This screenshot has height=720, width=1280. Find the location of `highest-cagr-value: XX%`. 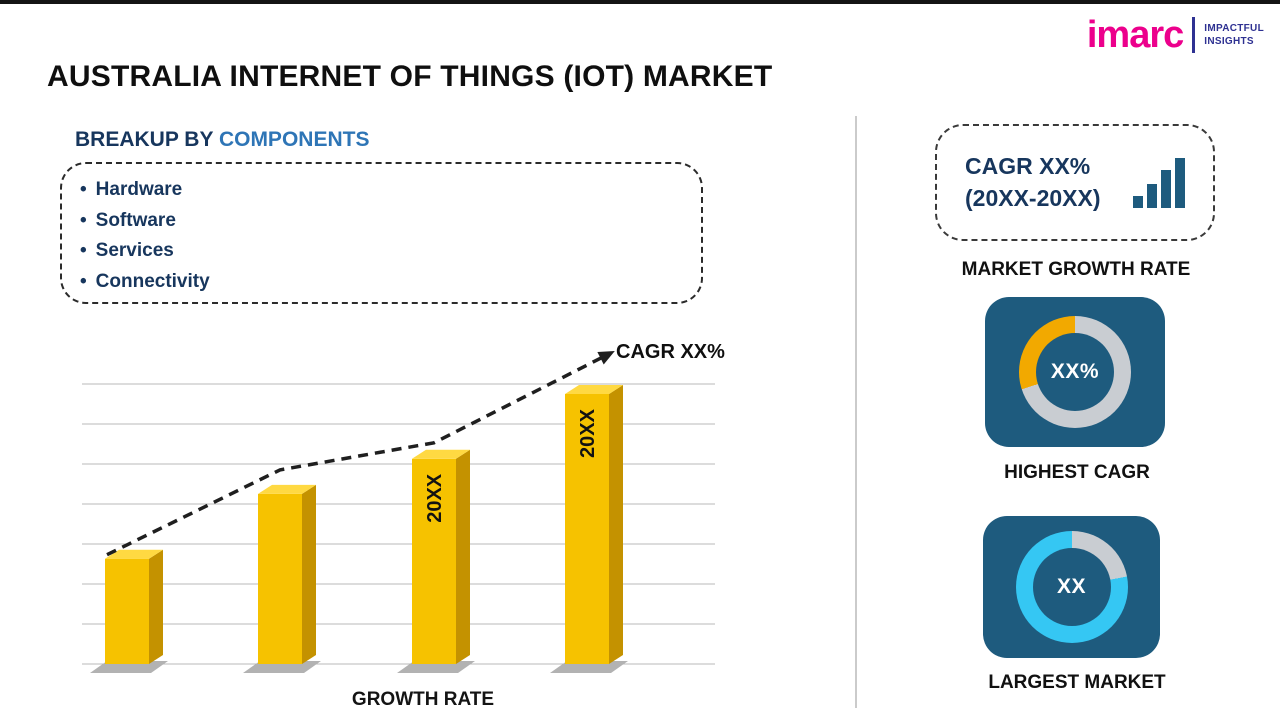

highest-cagr-value: XX% is located at coordinates (1075, 371).